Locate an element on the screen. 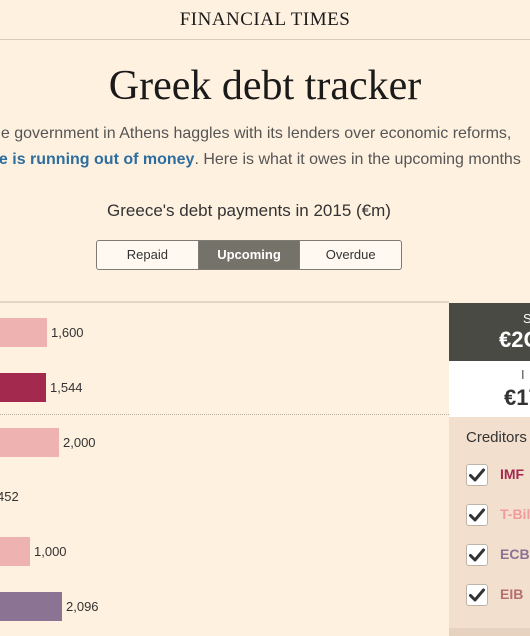  summary-secondary-value: €17 is located at coordinates (517, 397).